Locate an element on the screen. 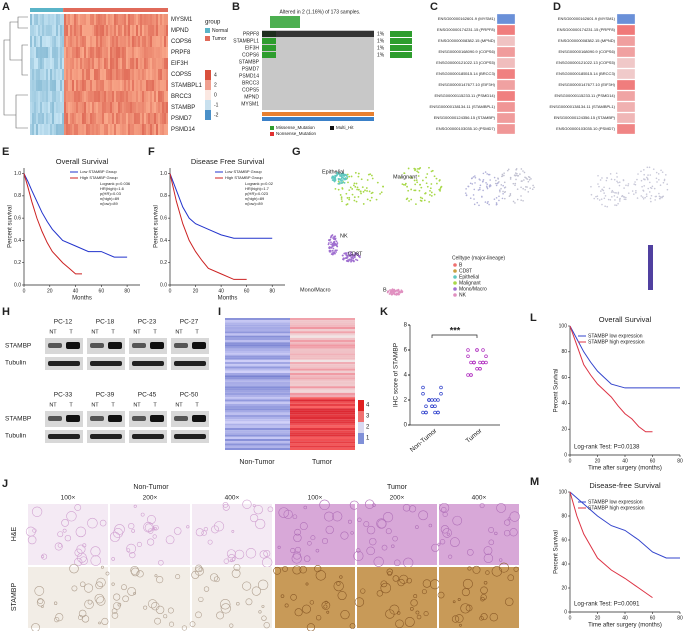 The image size is (685, 631). group-bar is located at coordinates (47, 10).